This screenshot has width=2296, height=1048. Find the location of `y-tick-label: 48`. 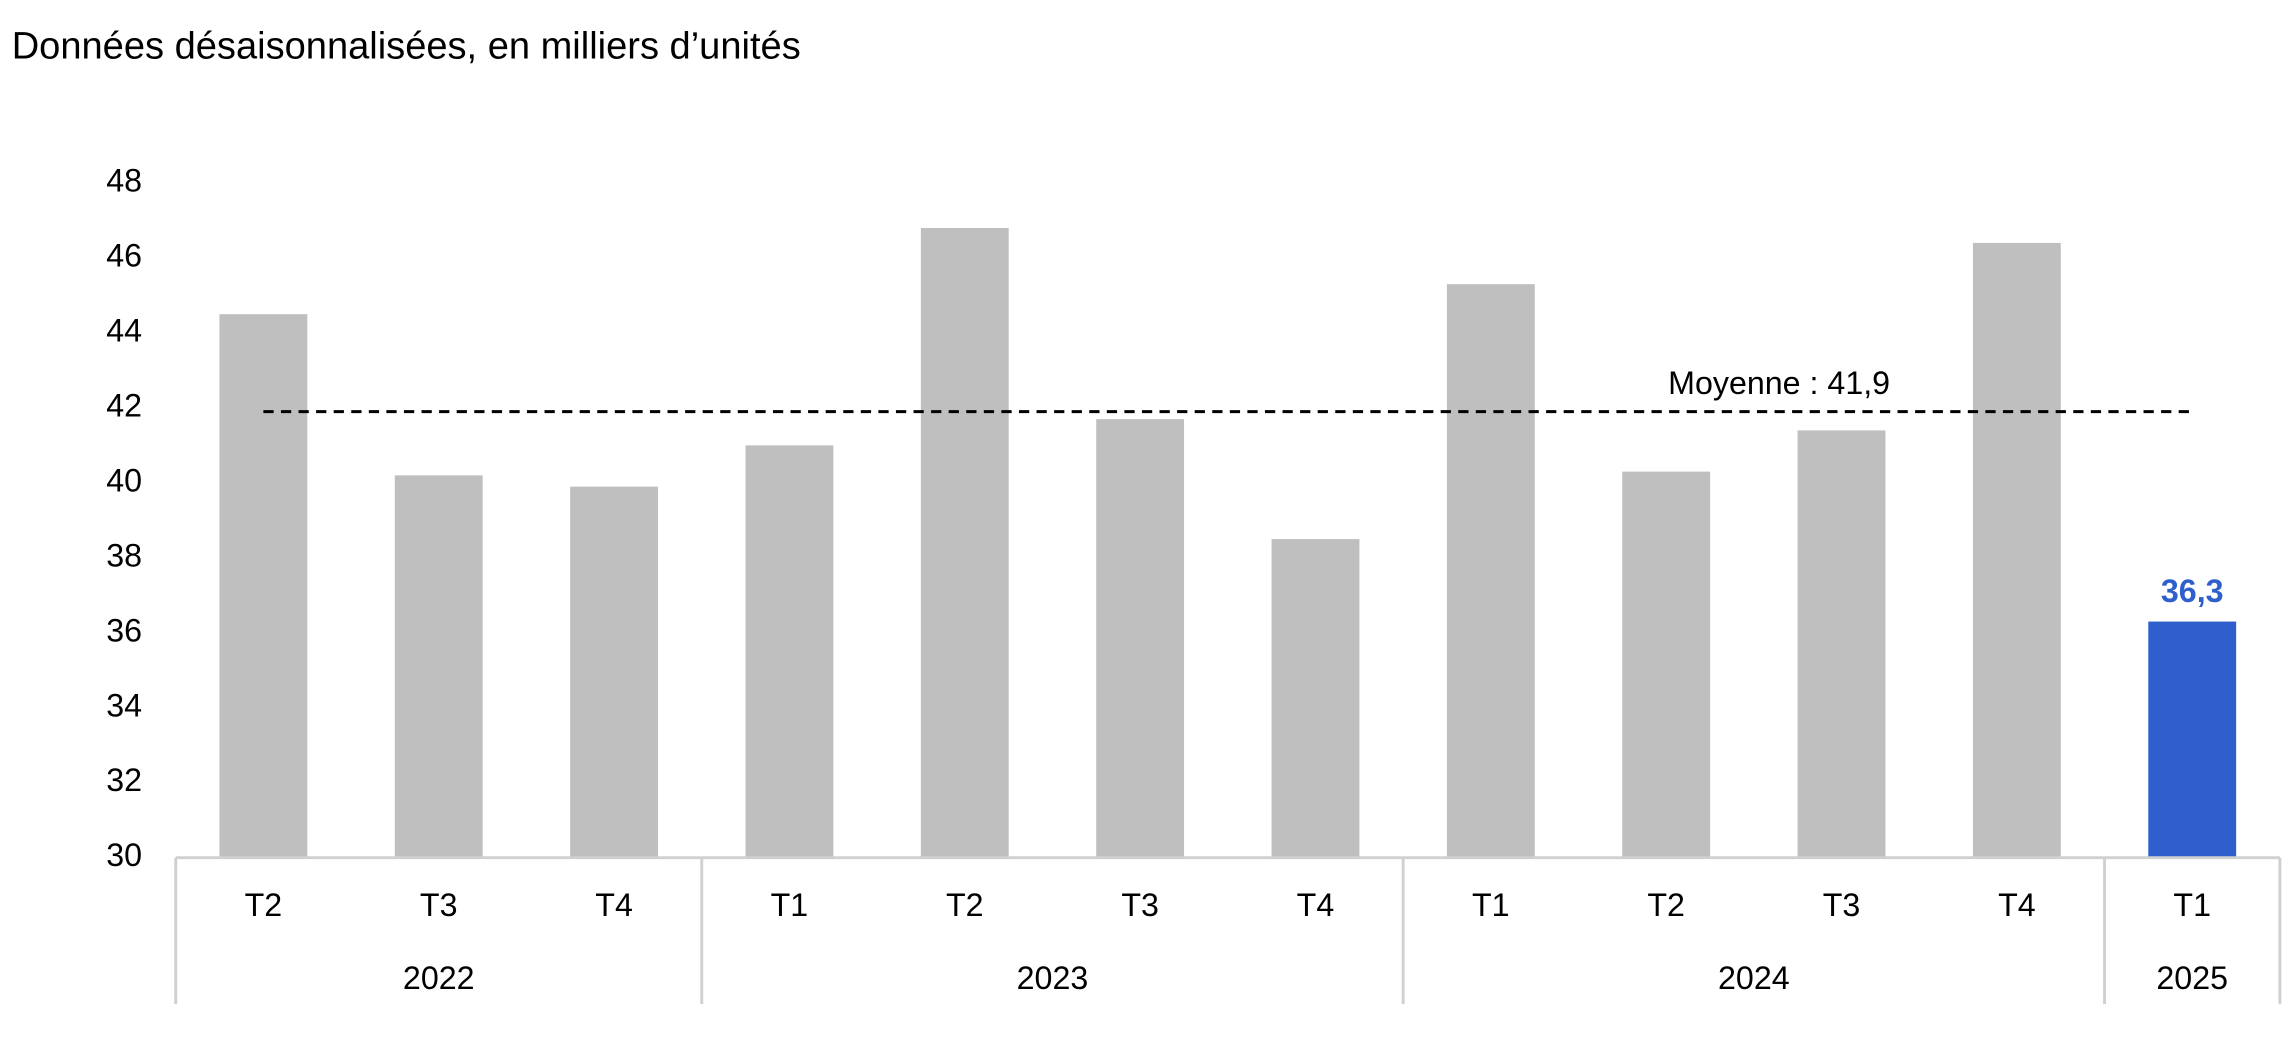

y-tick-label: 48 is located at coordinates (124, 180).